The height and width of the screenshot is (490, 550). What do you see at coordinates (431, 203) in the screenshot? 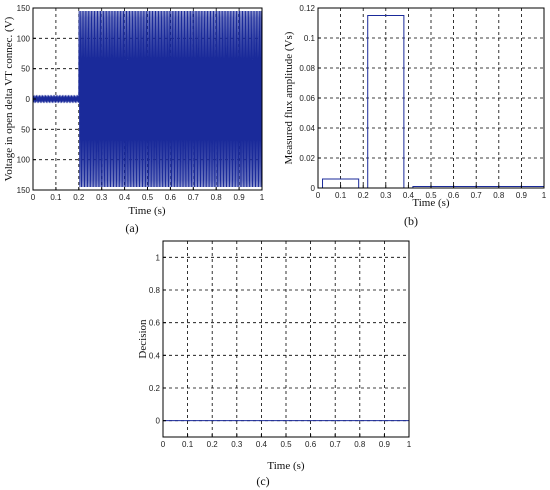
I see `chart-b-x-label: Time (s)` at bounding box center [431, 203].